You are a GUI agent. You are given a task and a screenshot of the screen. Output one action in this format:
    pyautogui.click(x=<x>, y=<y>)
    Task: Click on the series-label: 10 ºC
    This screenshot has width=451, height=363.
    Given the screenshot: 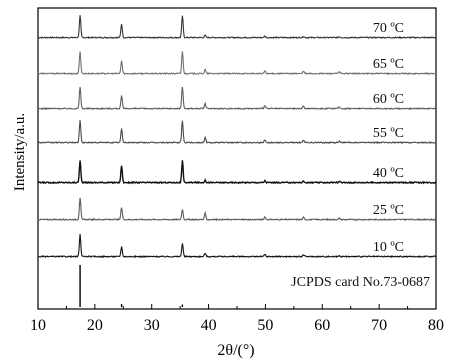 What is the action you would take?
    pyautogui.click(x=388, y=247)
    